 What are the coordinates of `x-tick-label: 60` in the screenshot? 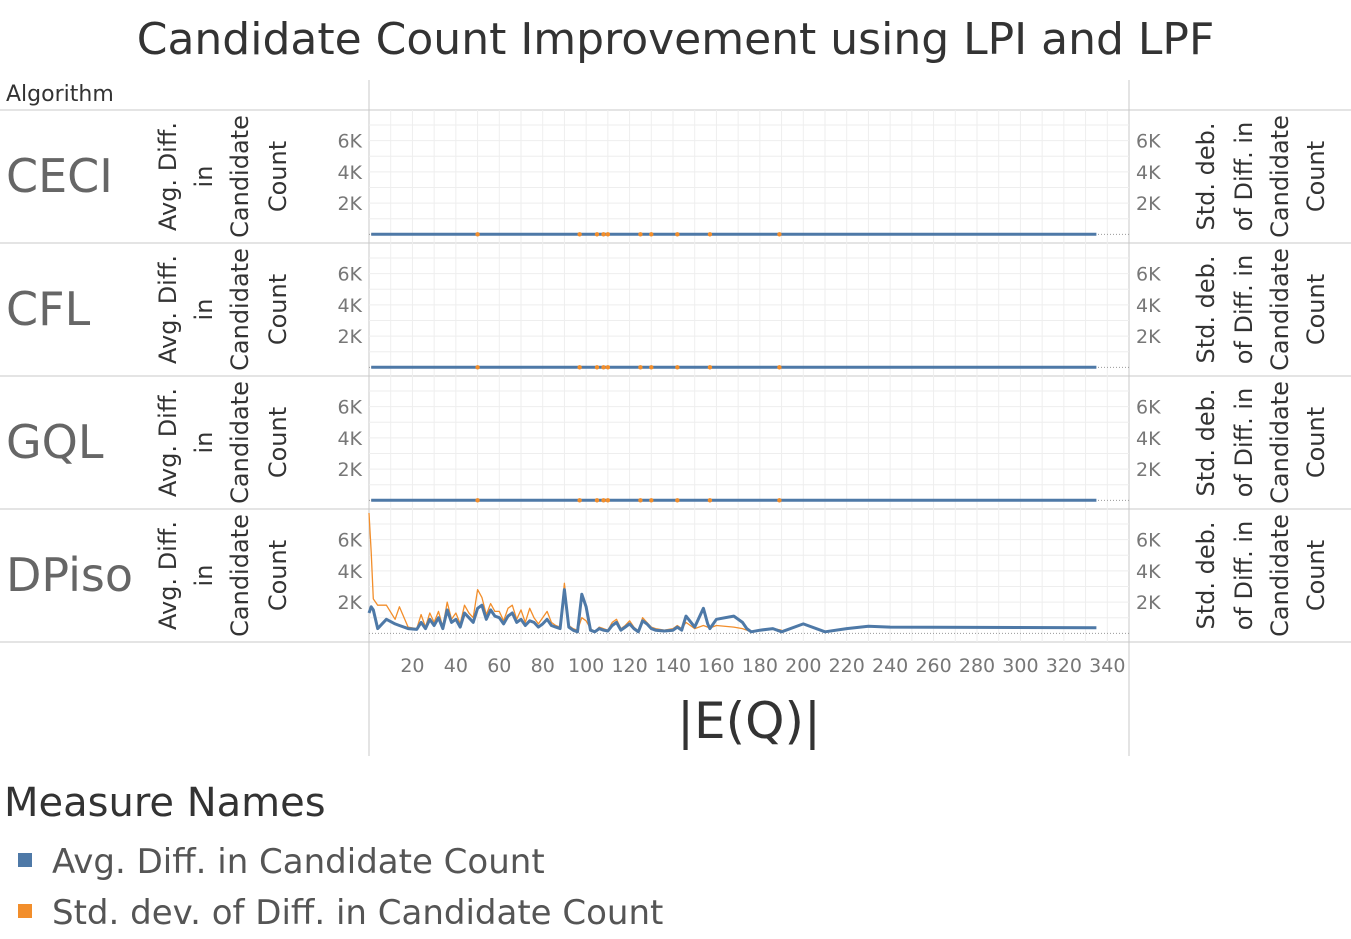 It's located at (499, 666).